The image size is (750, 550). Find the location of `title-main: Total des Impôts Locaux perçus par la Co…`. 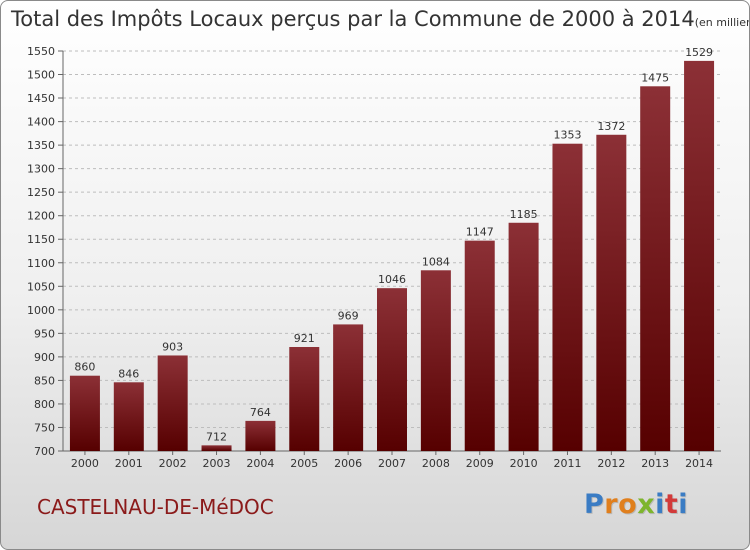

title-main: Total des Impôts Locaux perçus par la Co… is located at coordinates (353, 19).